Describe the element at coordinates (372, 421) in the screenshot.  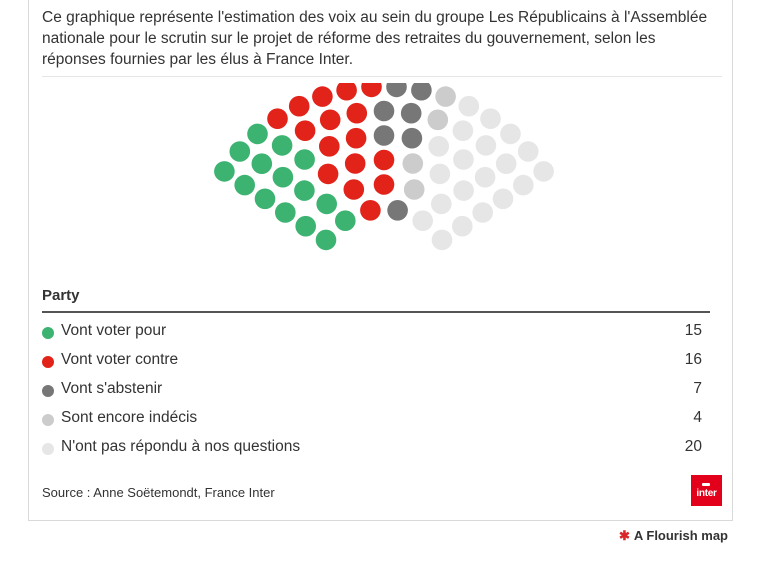
I see `legend-item-indecis: Sont encore indécis 4` at that location.